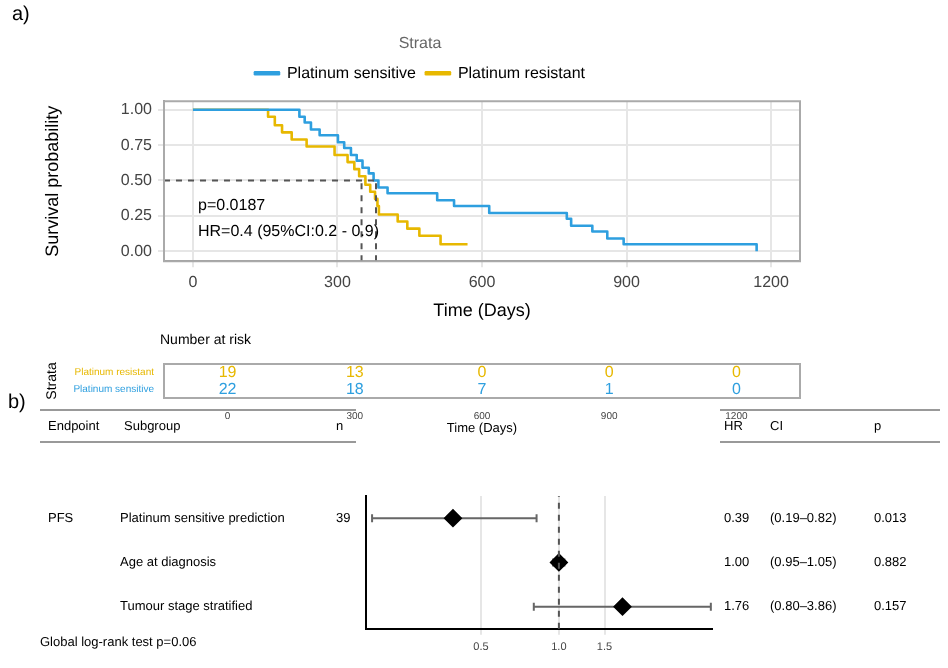 Image resolution: width=948 pixels, height=668 pixels. What do you see at coordinates (609, 388) in the screenshot?
I see `data-label: 1` at bounding box center [609, 388].